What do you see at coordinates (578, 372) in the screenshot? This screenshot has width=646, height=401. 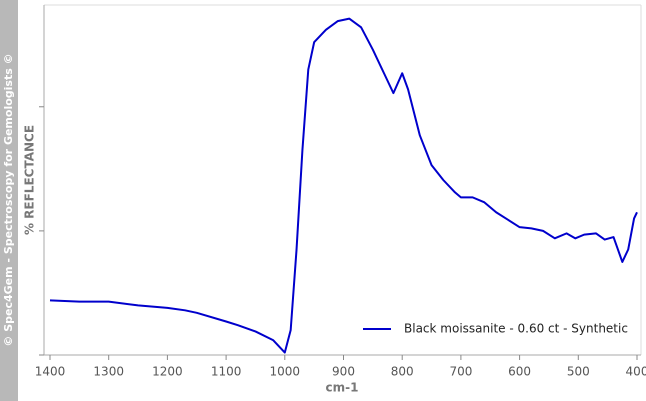 I see `x-tick-label: 500` at bounding box center [578, 372].